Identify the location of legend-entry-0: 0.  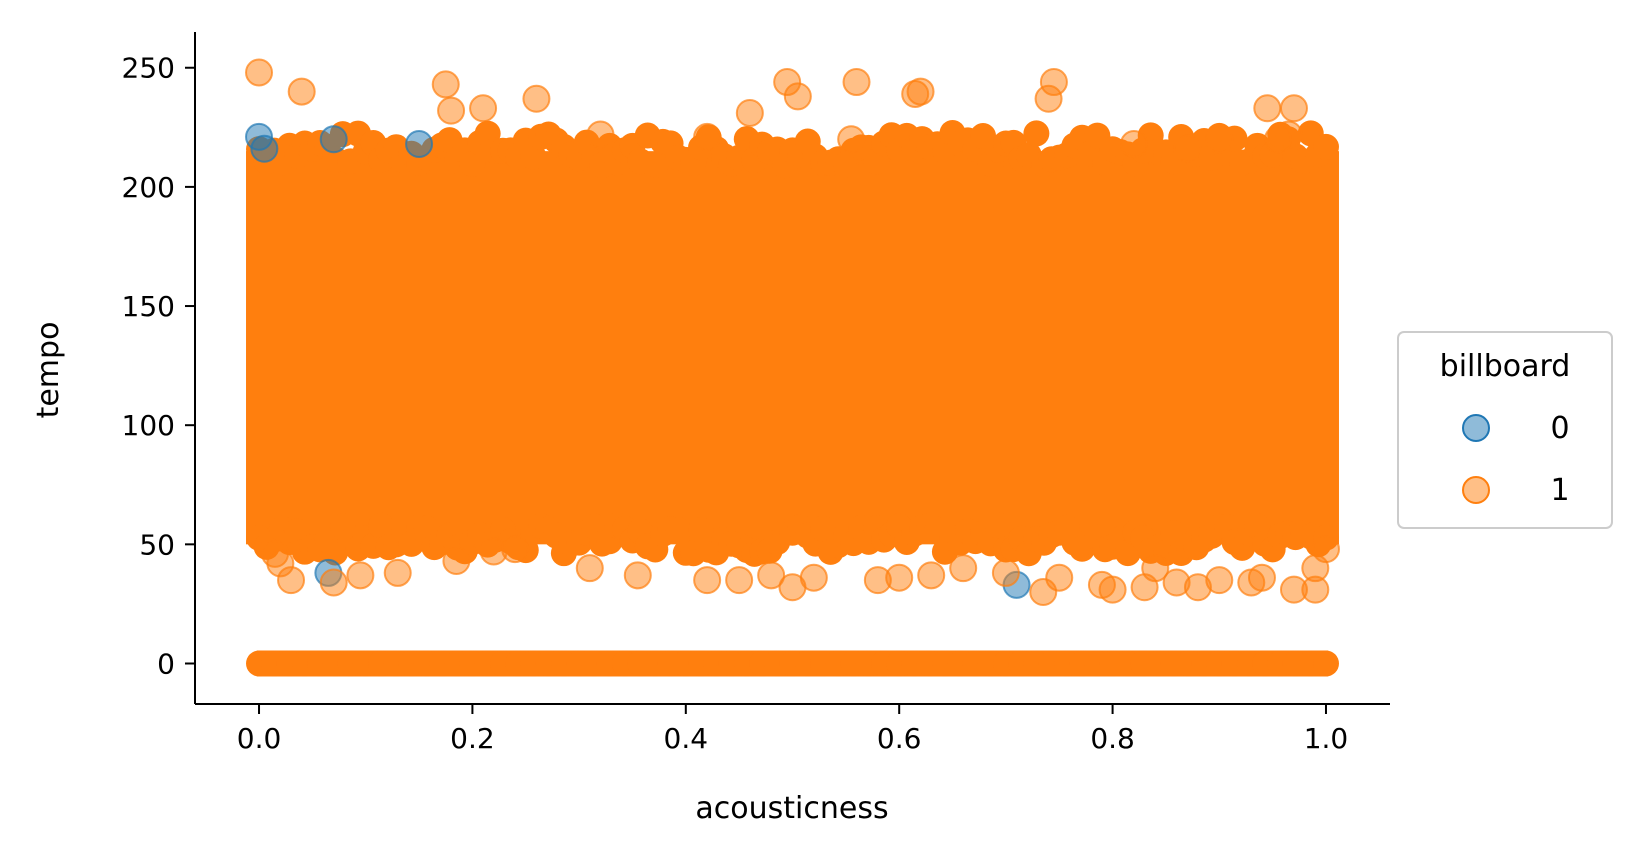
(1516, 428).